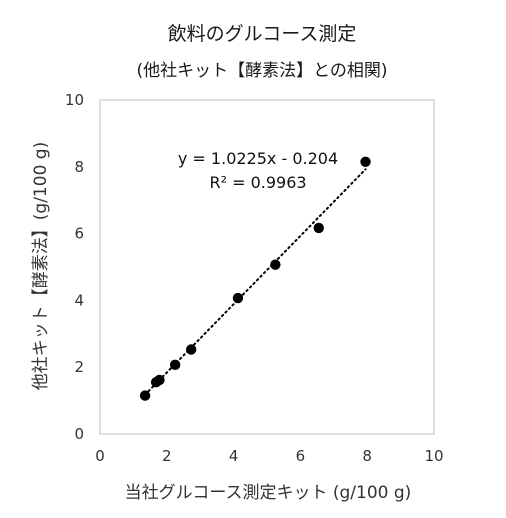 The height and width of the screenshot is (518, 506). I want to click on x-axis-title: 当社グルコース測定キット (g/100 g), so click(268, 493).